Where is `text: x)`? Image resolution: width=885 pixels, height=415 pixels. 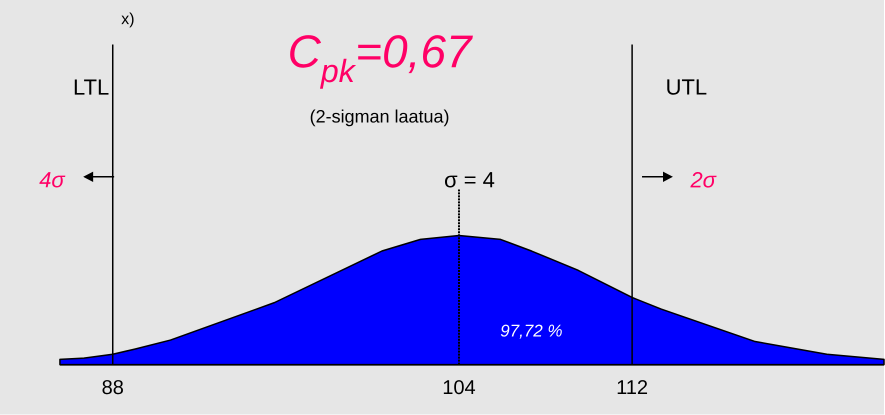
text: x) is located at coordinates (127, 20).